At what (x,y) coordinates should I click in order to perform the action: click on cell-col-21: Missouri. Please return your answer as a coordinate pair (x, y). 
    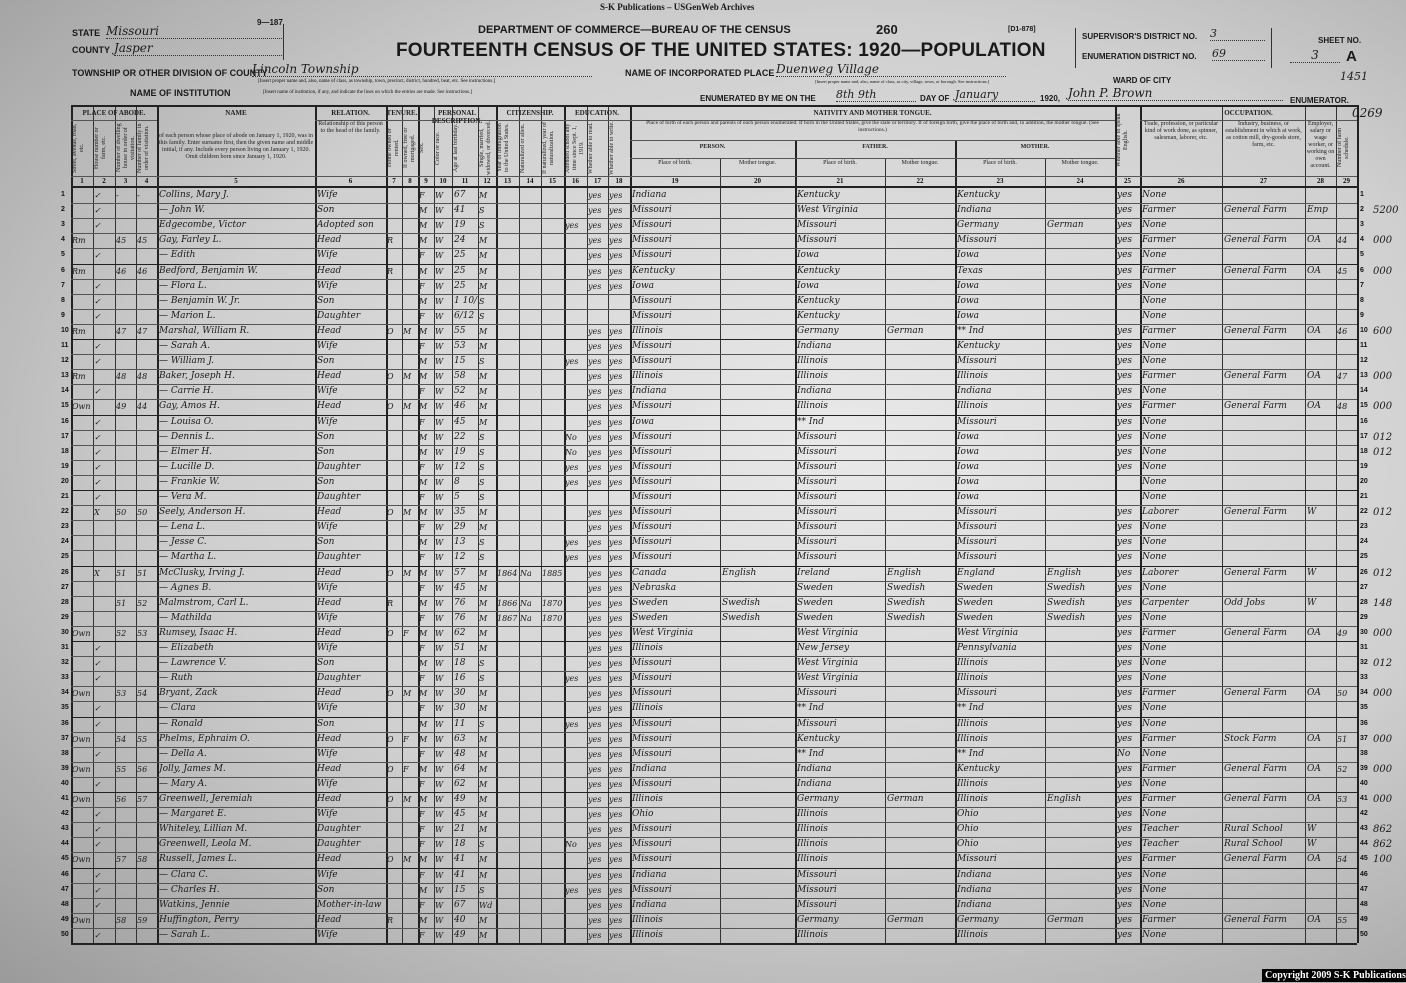
    Looking at the image, I should click on (817, 225).